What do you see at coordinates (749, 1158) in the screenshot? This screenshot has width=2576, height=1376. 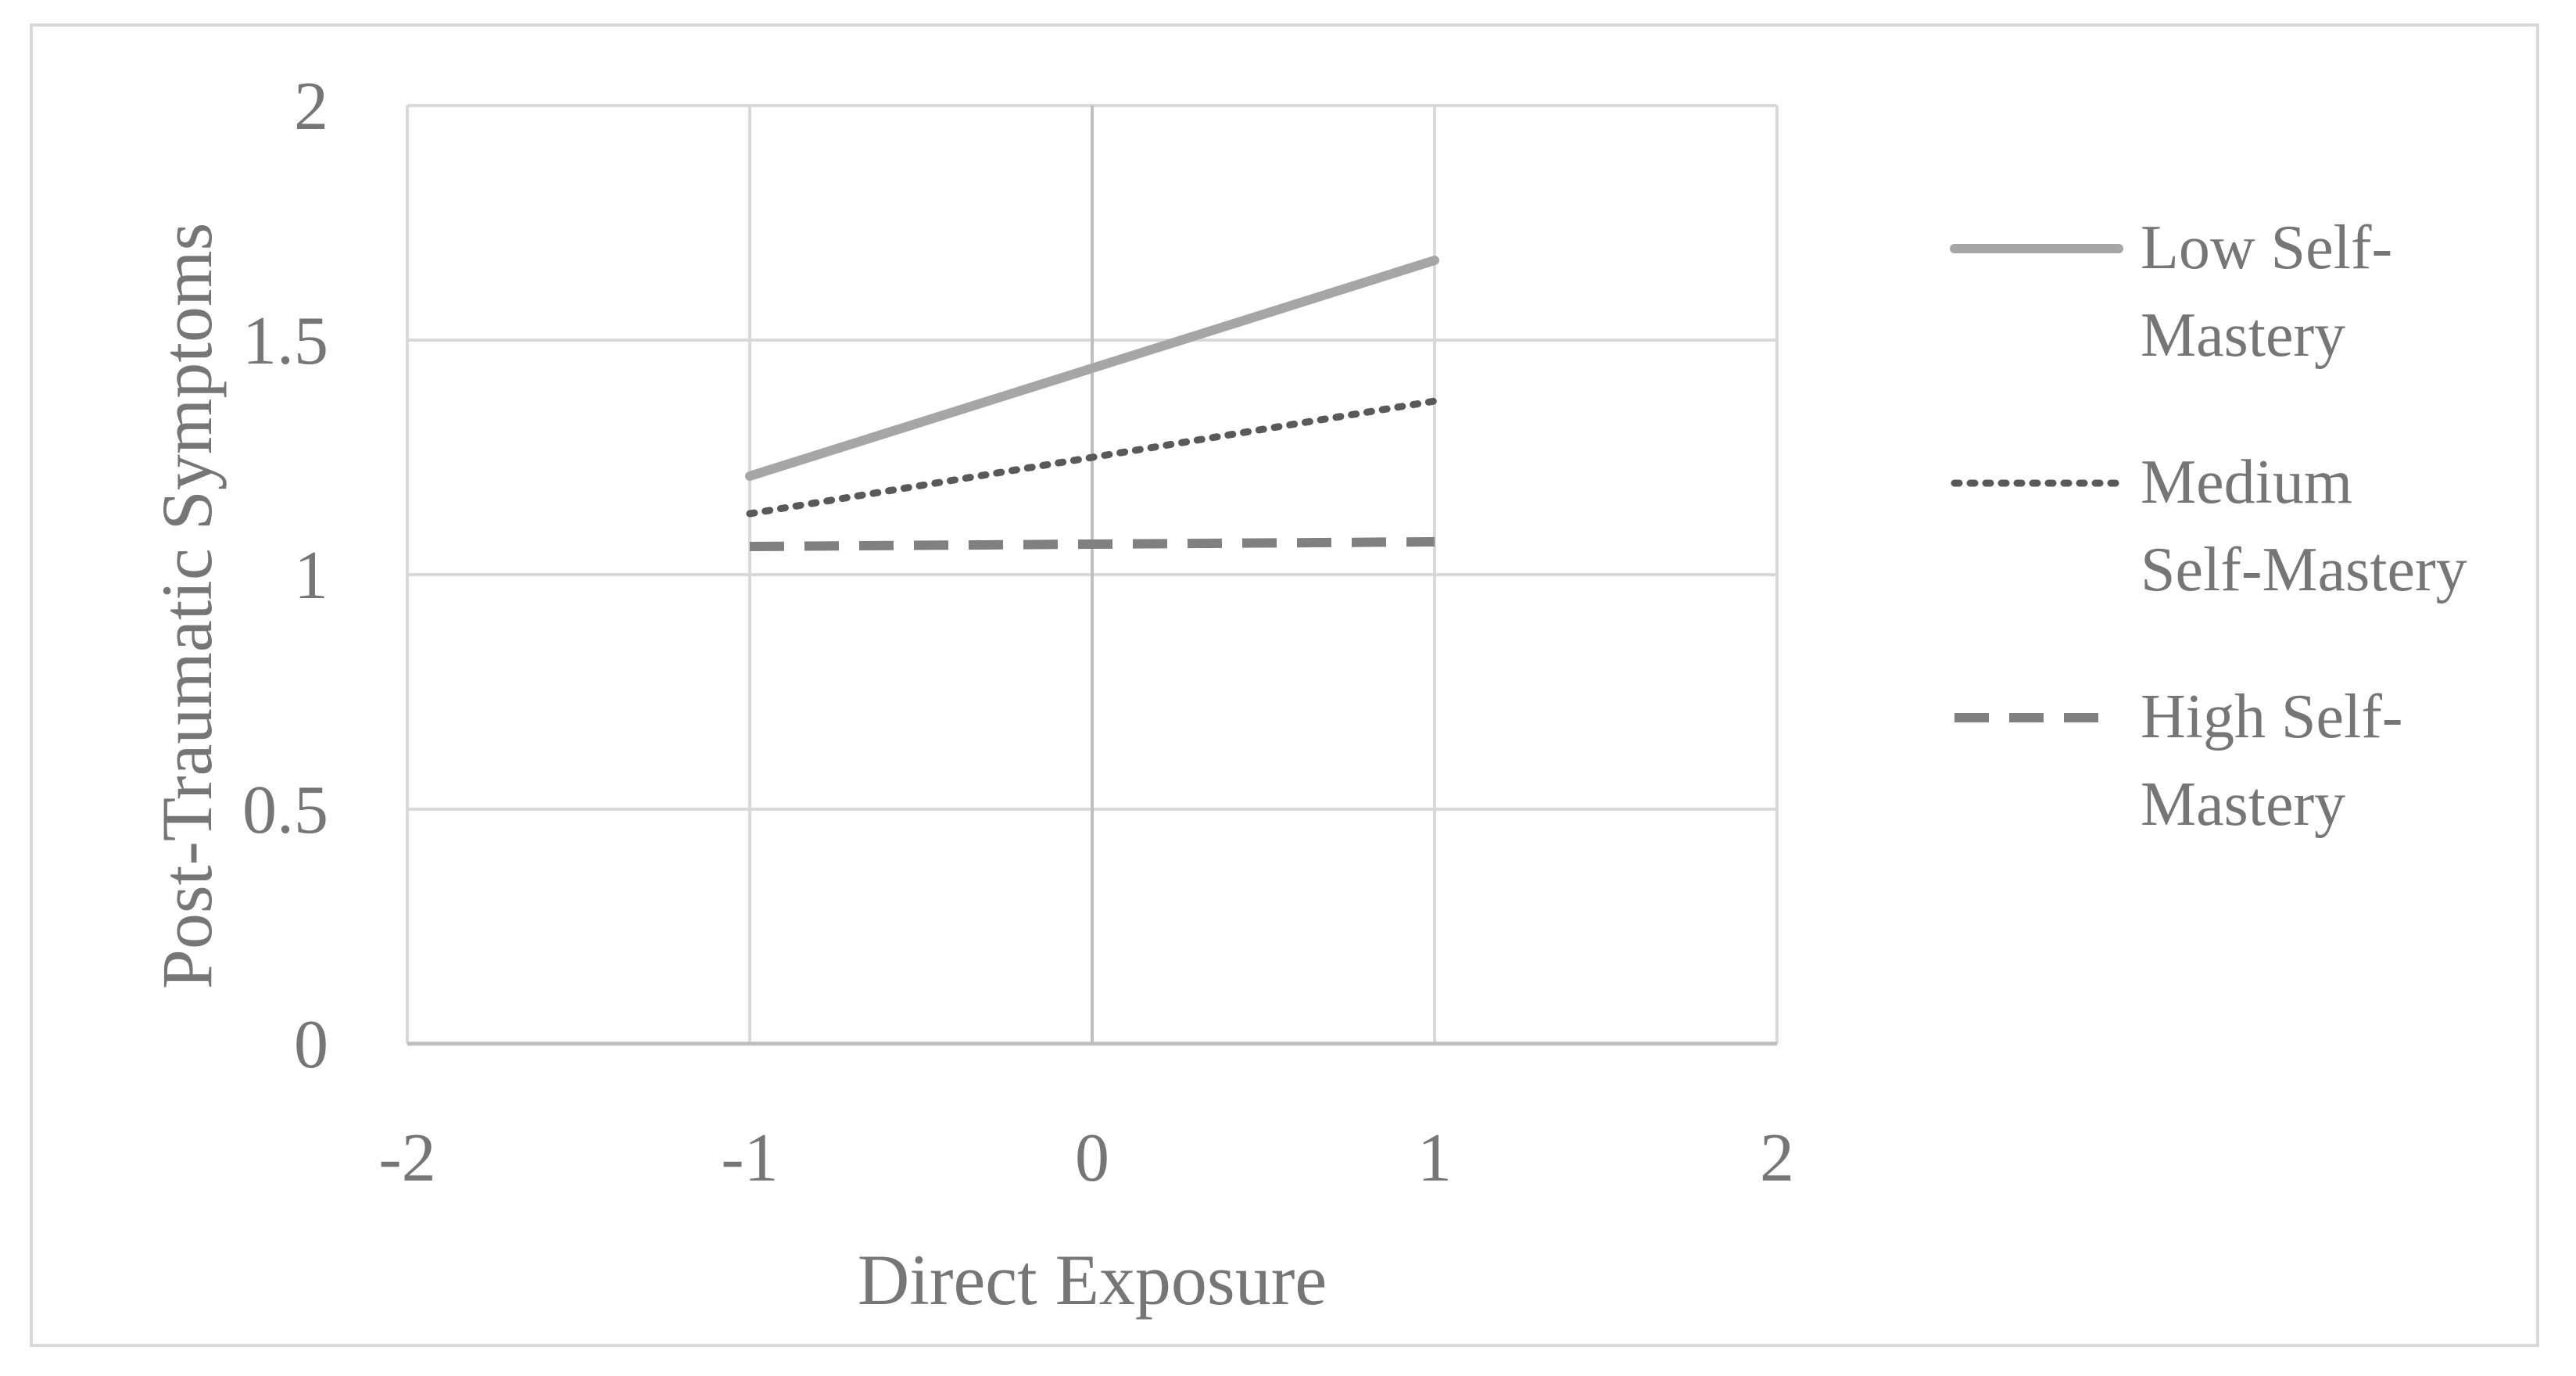 I see `x-tick-label: -1` at bounding box center [749, 1158].